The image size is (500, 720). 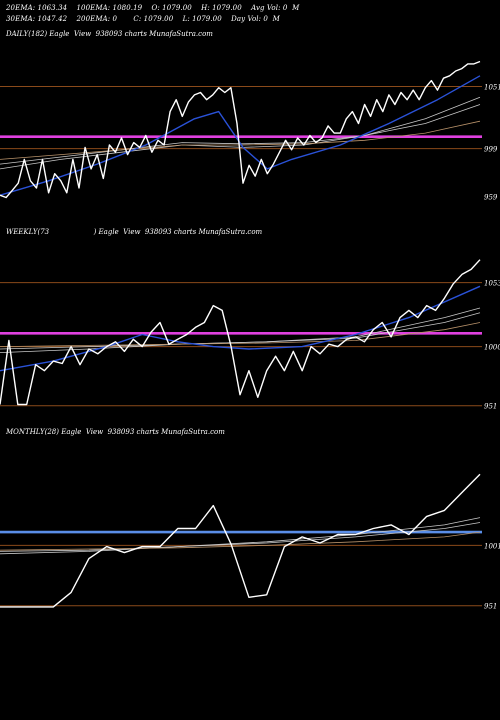 What do you see at coordinates (153, 19) in the screenshot?
I see `close-readout: C: 1079.00` at bounding box center [153, 19].